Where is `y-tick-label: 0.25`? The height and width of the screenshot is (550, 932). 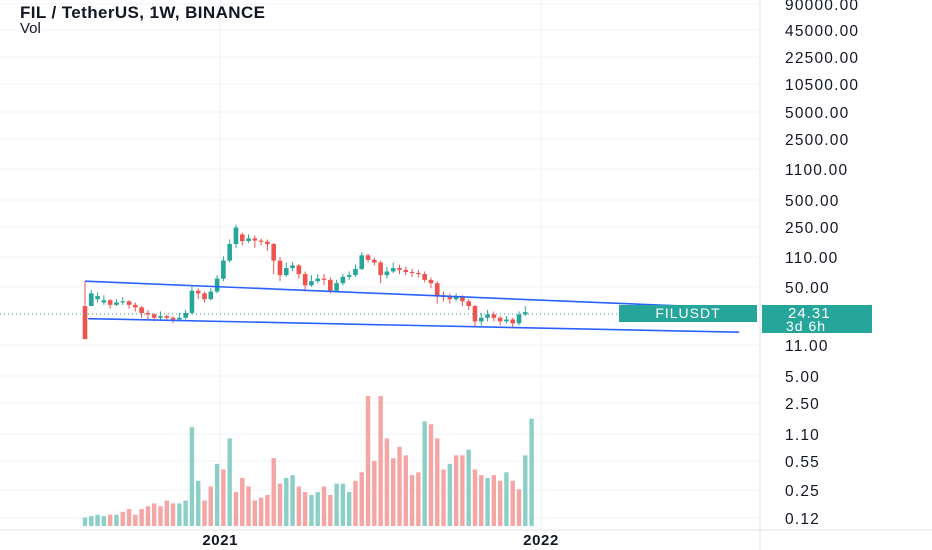 y-tick-label: 0.25 is located at coordinates (802, 491).